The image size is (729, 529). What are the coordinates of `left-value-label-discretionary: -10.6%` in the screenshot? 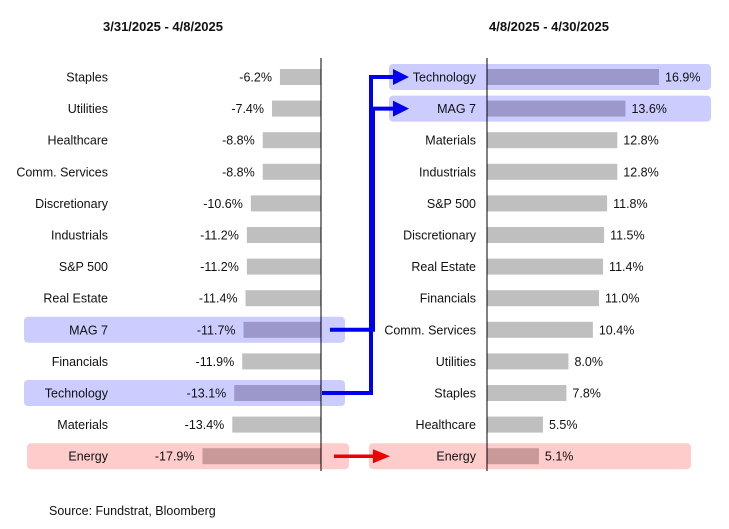 It's located at (223, 204).